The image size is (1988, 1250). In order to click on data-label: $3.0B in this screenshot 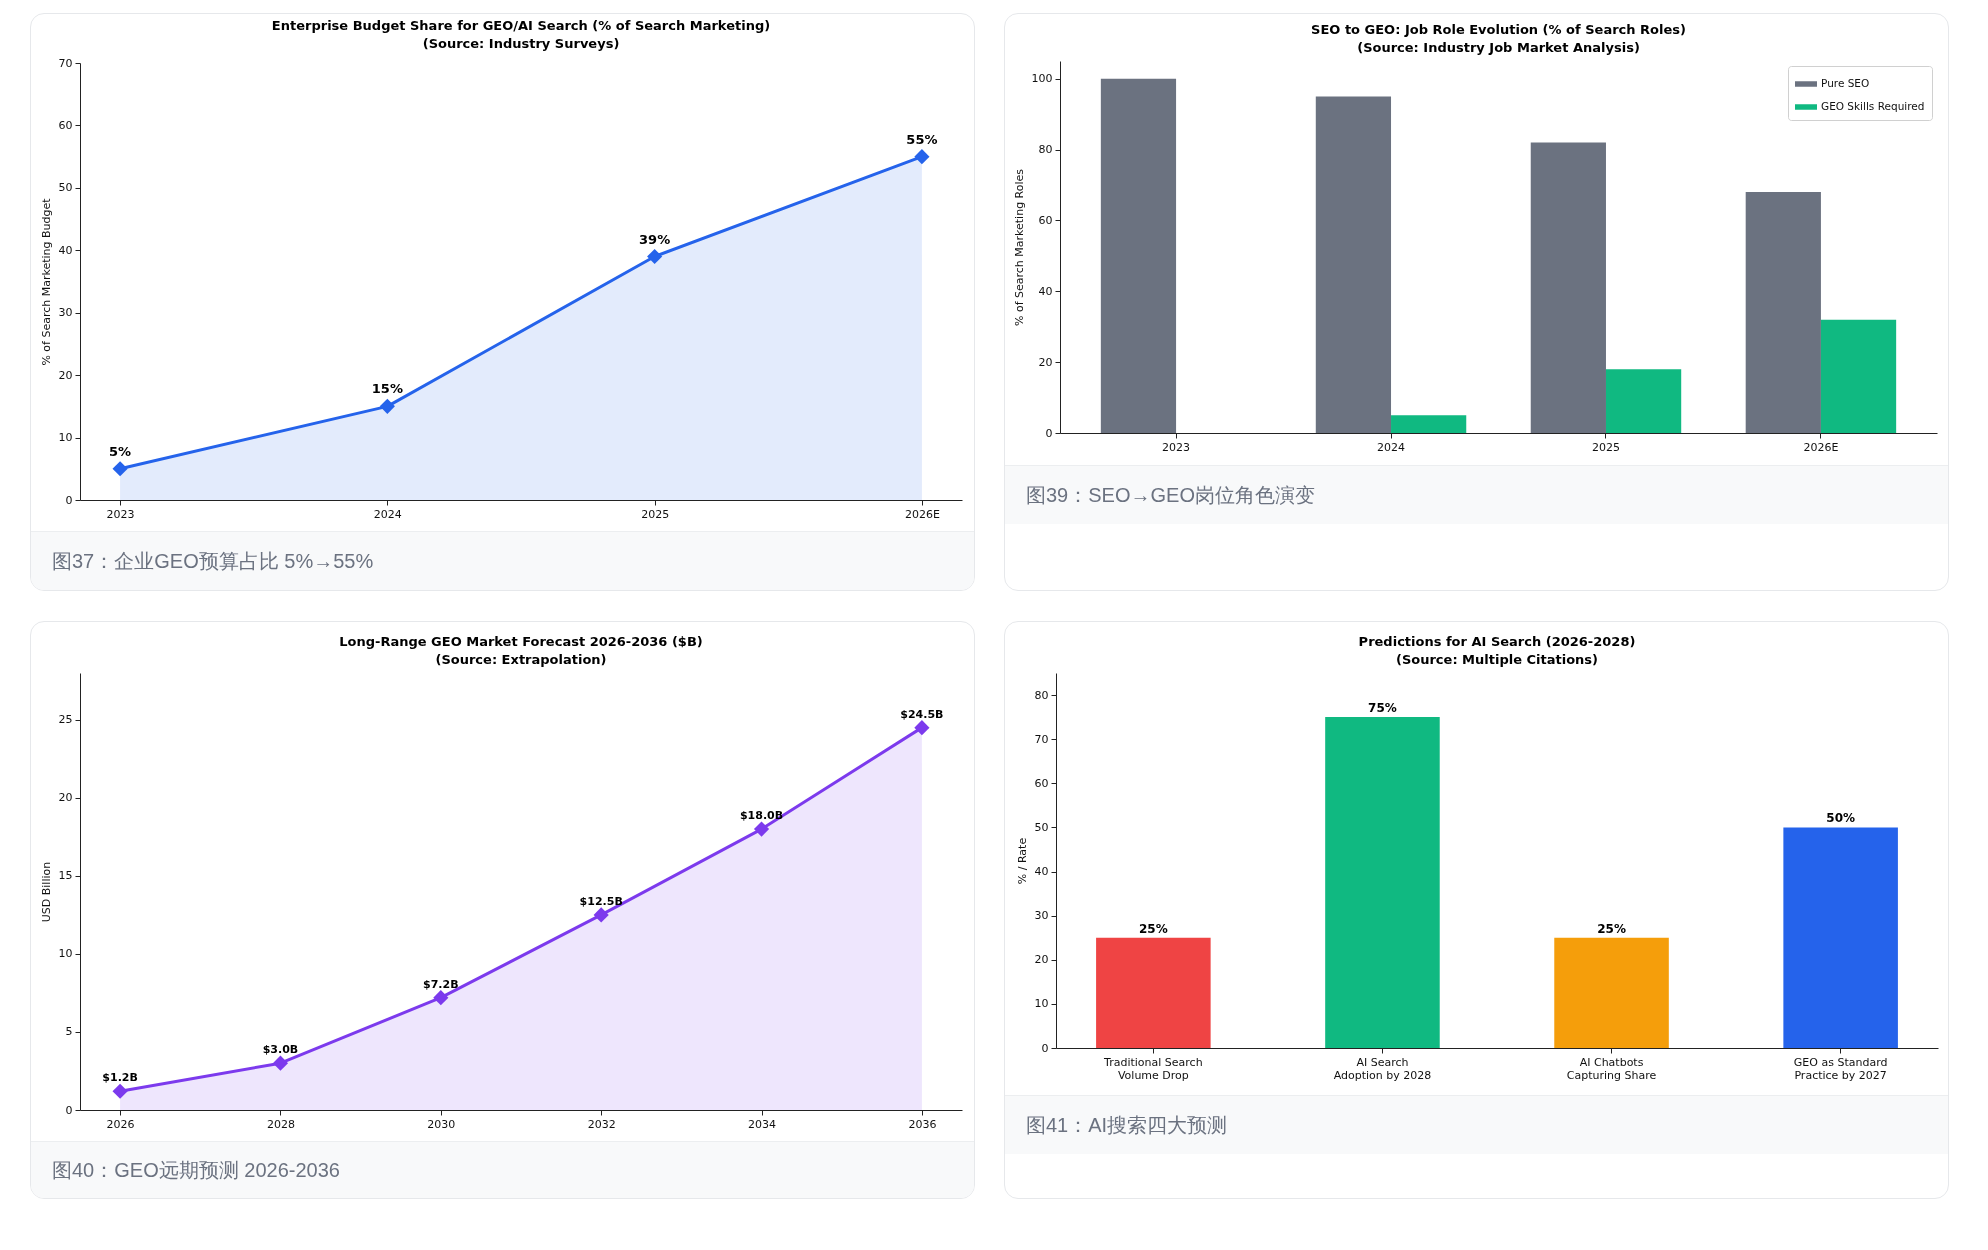, I will do `click(280, 1050)`.